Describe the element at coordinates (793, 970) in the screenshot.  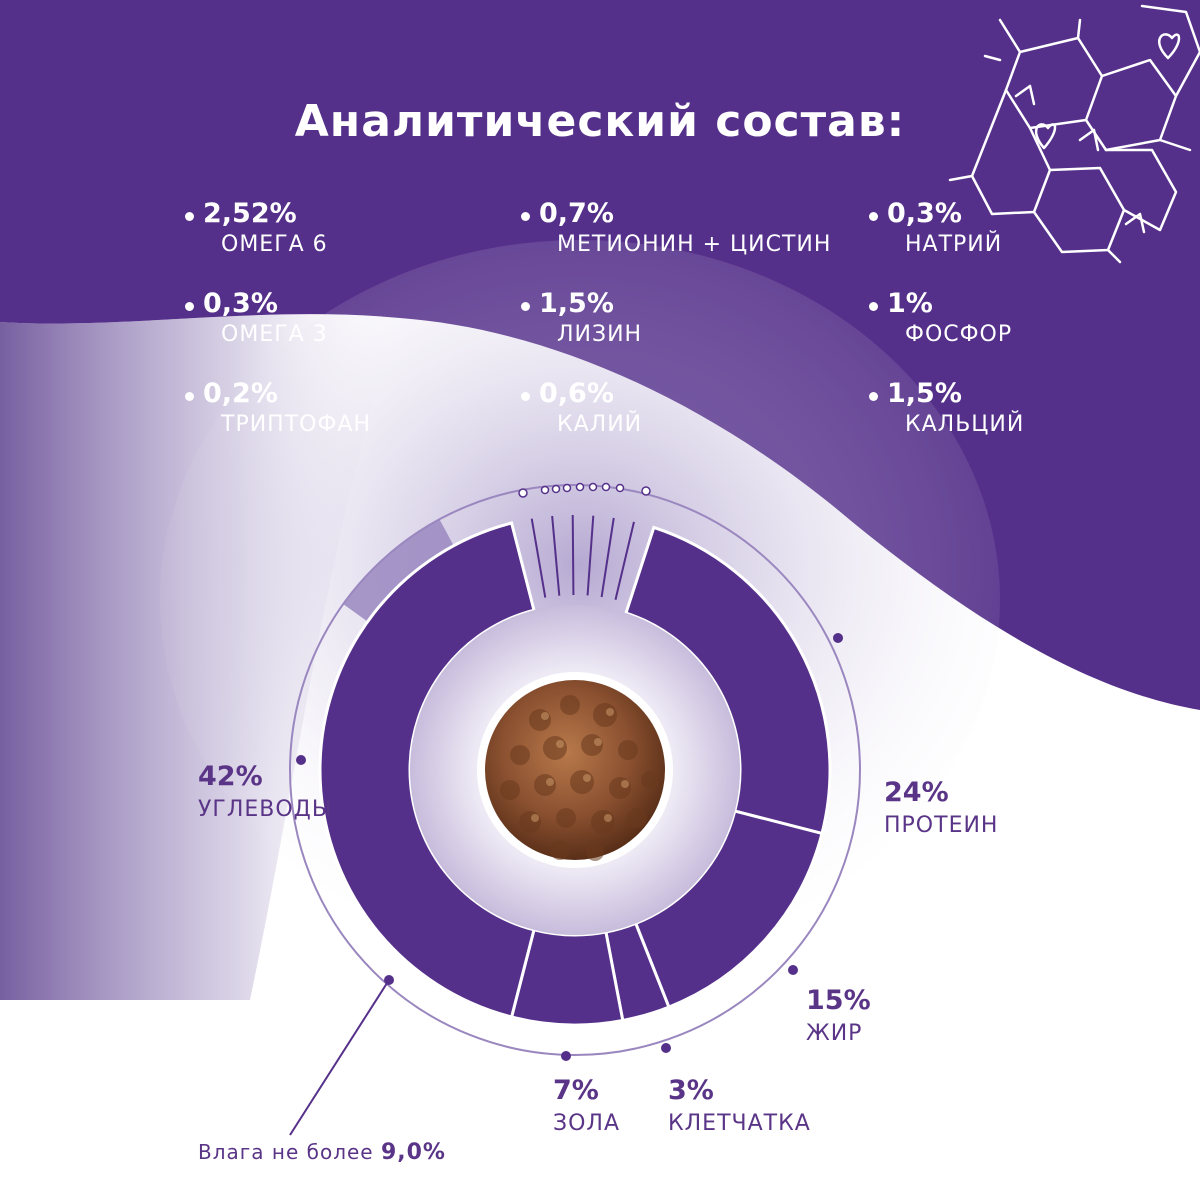
I see `marker-fat` at that location.